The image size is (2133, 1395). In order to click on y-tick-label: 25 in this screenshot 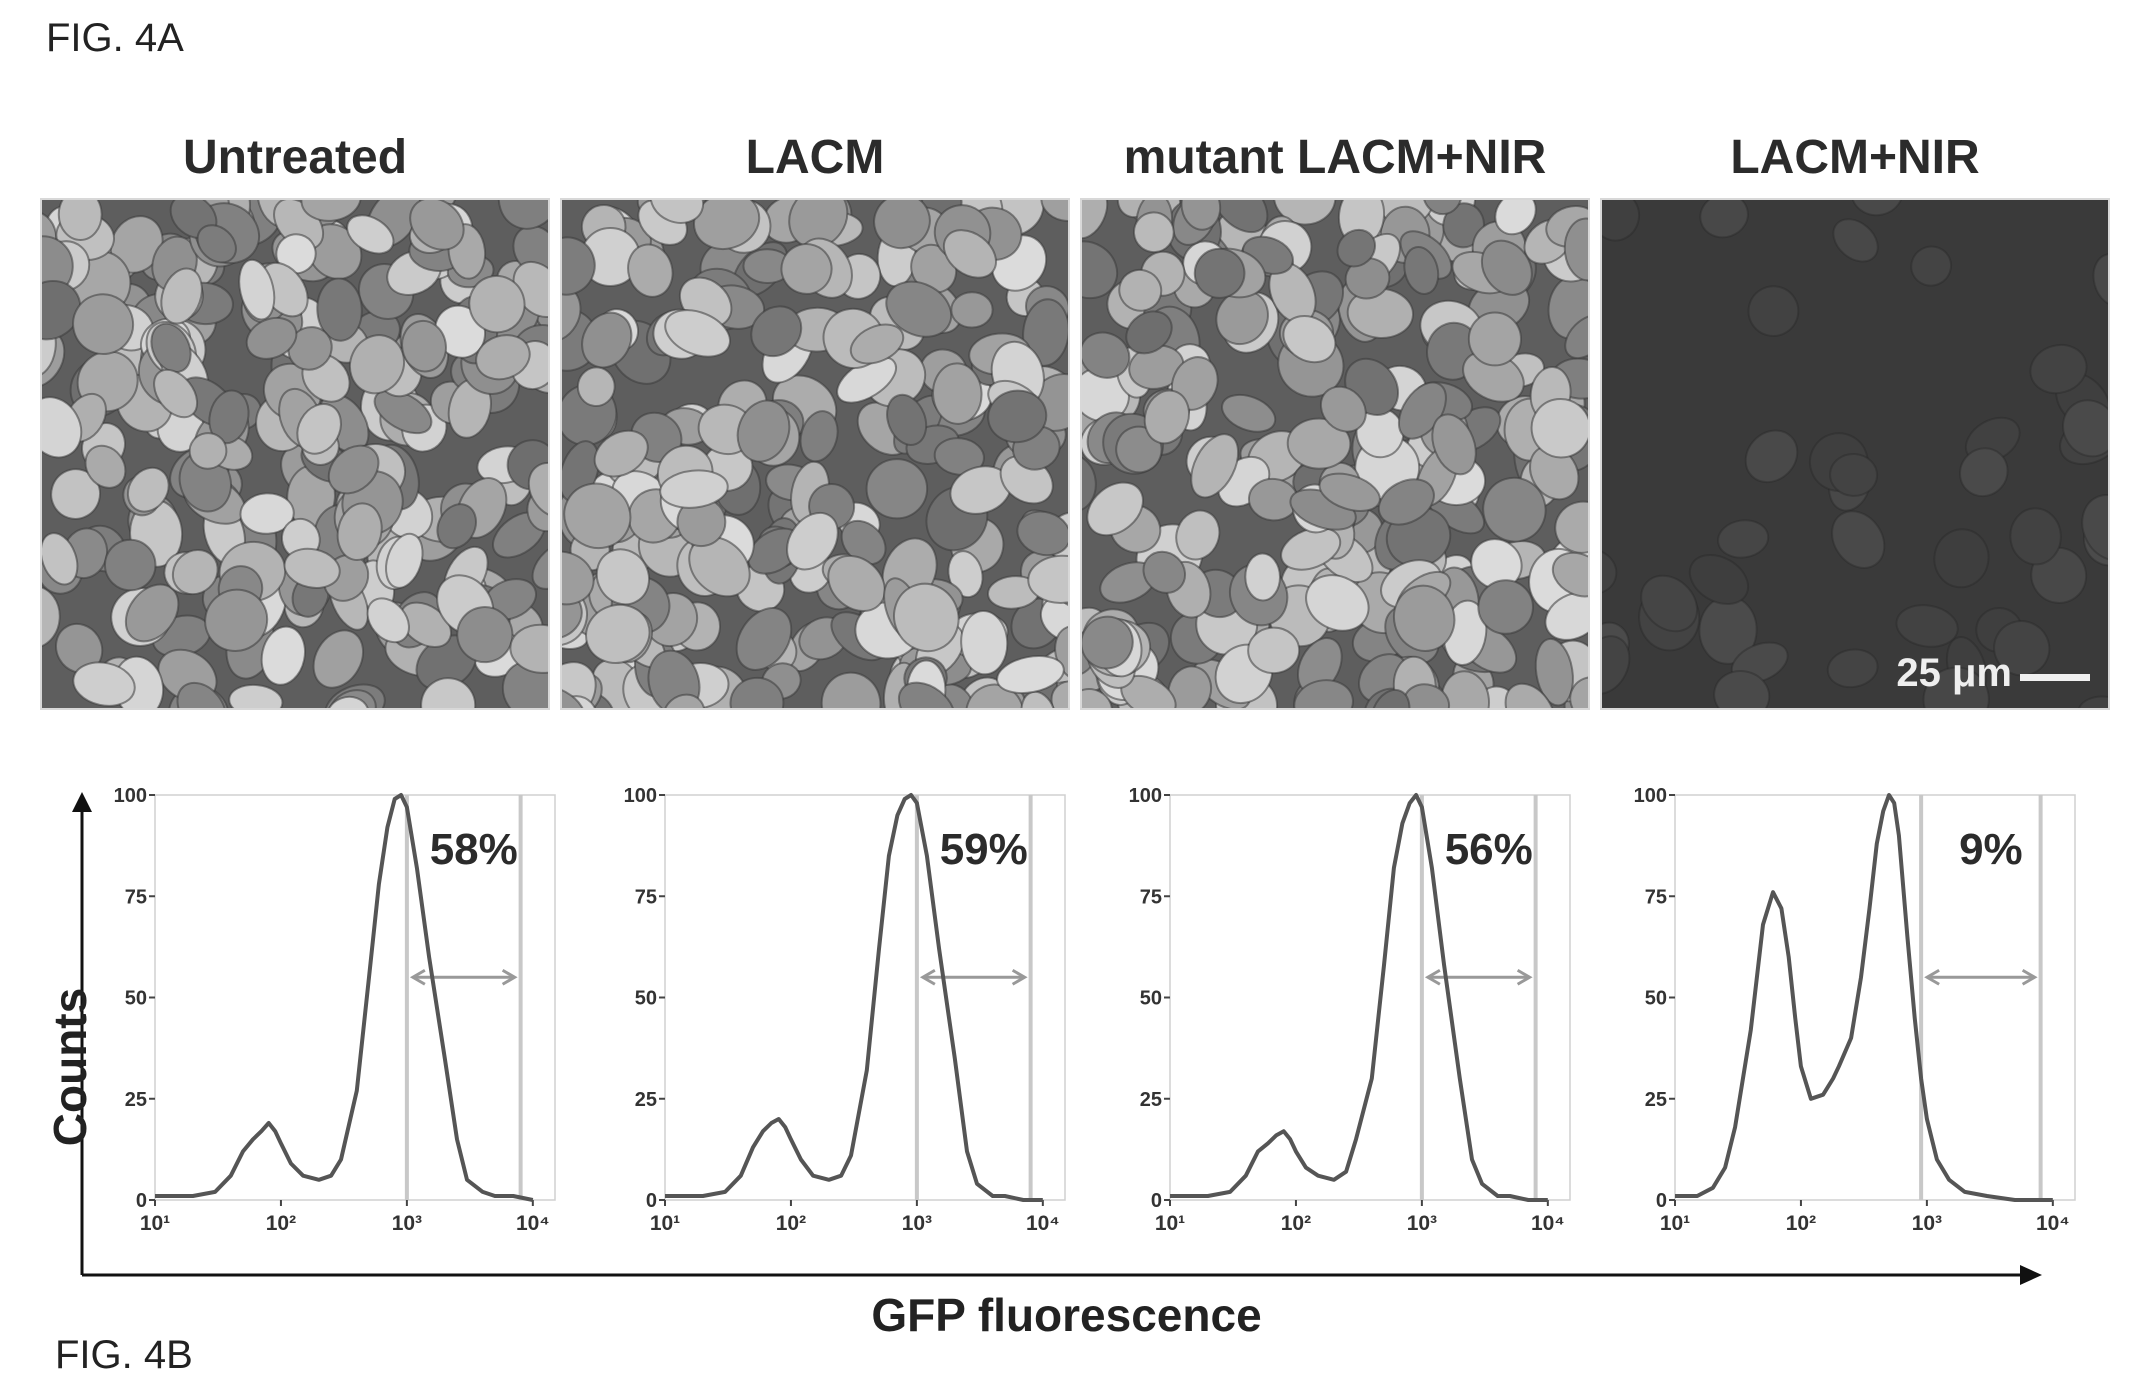, I will do `click(1656, 1100)`.